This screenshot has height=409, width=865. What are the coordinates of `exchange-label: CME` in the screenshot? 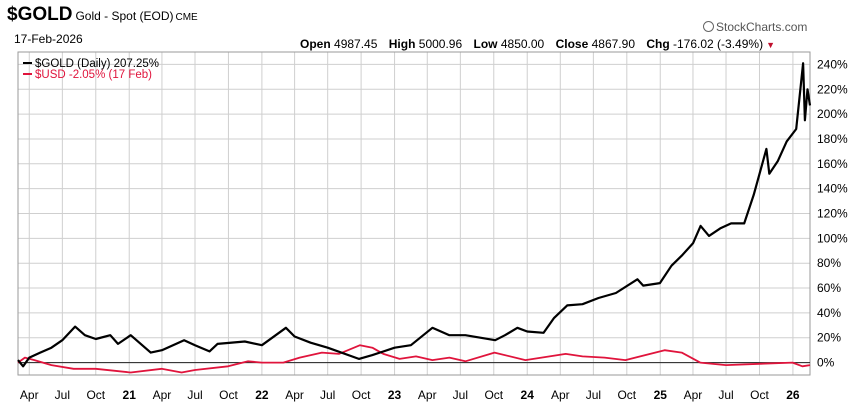 It's located at (186, 17).